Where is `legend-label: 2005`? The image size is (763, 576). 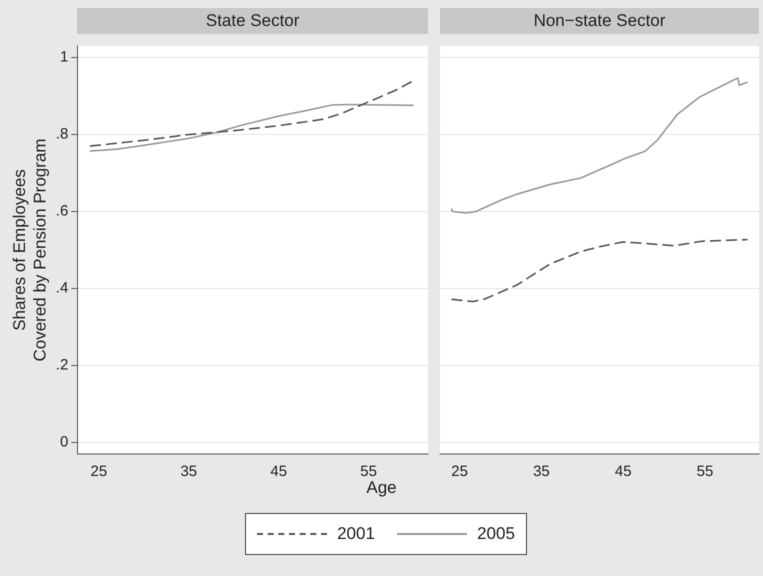
legend-label: 2005 is located at coordinates (496, 534).